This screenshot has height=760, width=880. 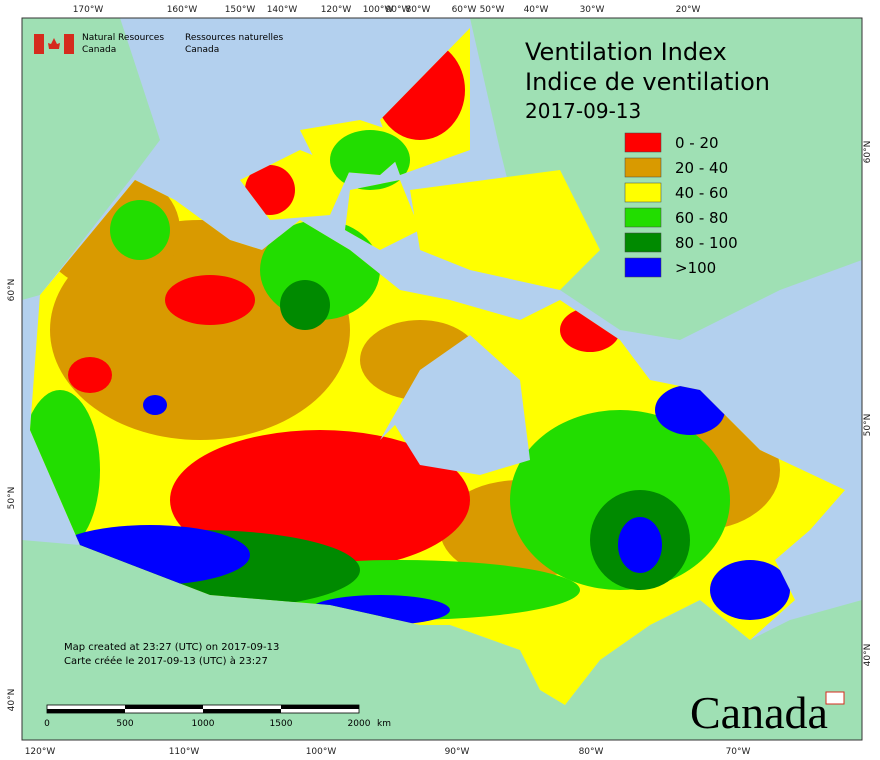 What do you see at coordinates (124, 724) in the screenshot?
I see `scale-label: 500` at bounding box center [124, 724].